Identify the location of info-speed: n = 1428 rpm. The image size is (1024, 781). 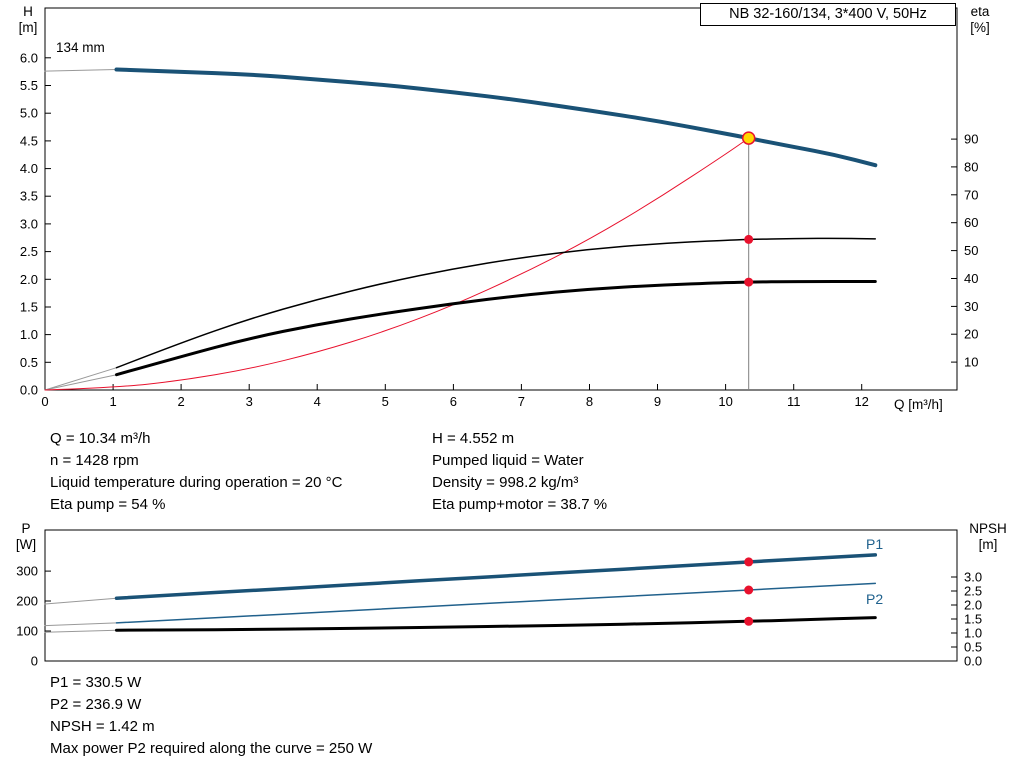
(94, 460).